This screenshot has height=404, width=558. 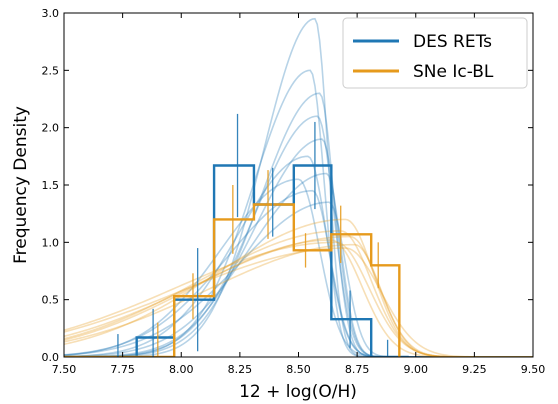 What do you see at coordinates (435, 53) in the screenshot?
I see `legend: DES RETs SNe Ic-BL` at bounding box center [435, 53].